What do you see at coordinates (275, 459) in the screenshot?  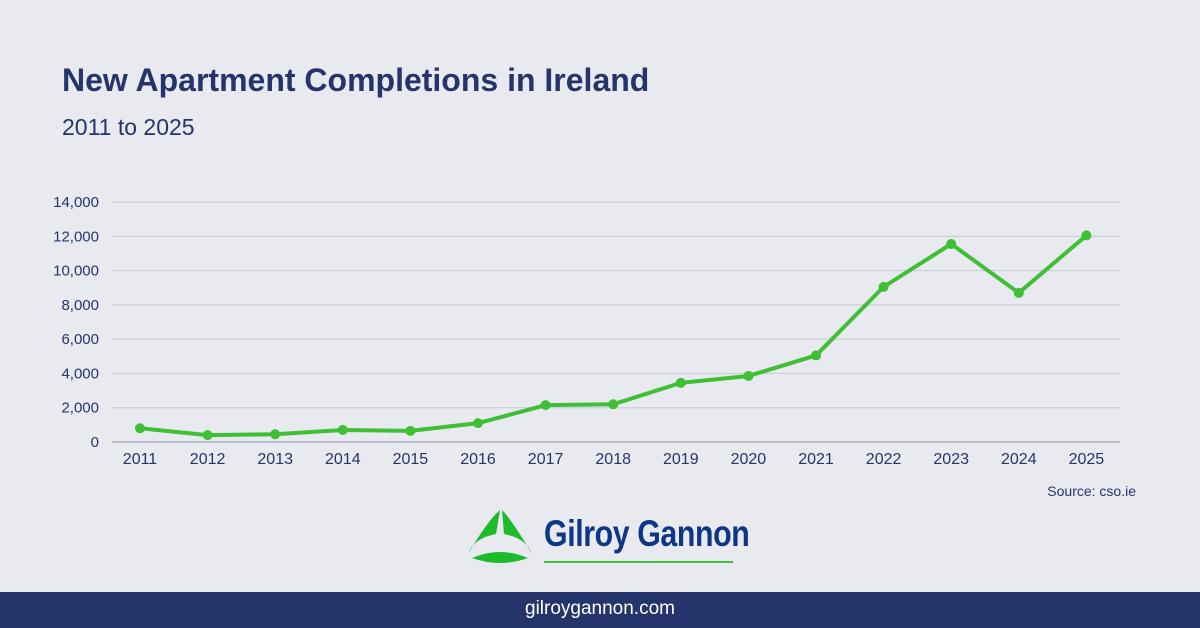 I see `x-tick-label: 2013` at bounding box center [275, 459].